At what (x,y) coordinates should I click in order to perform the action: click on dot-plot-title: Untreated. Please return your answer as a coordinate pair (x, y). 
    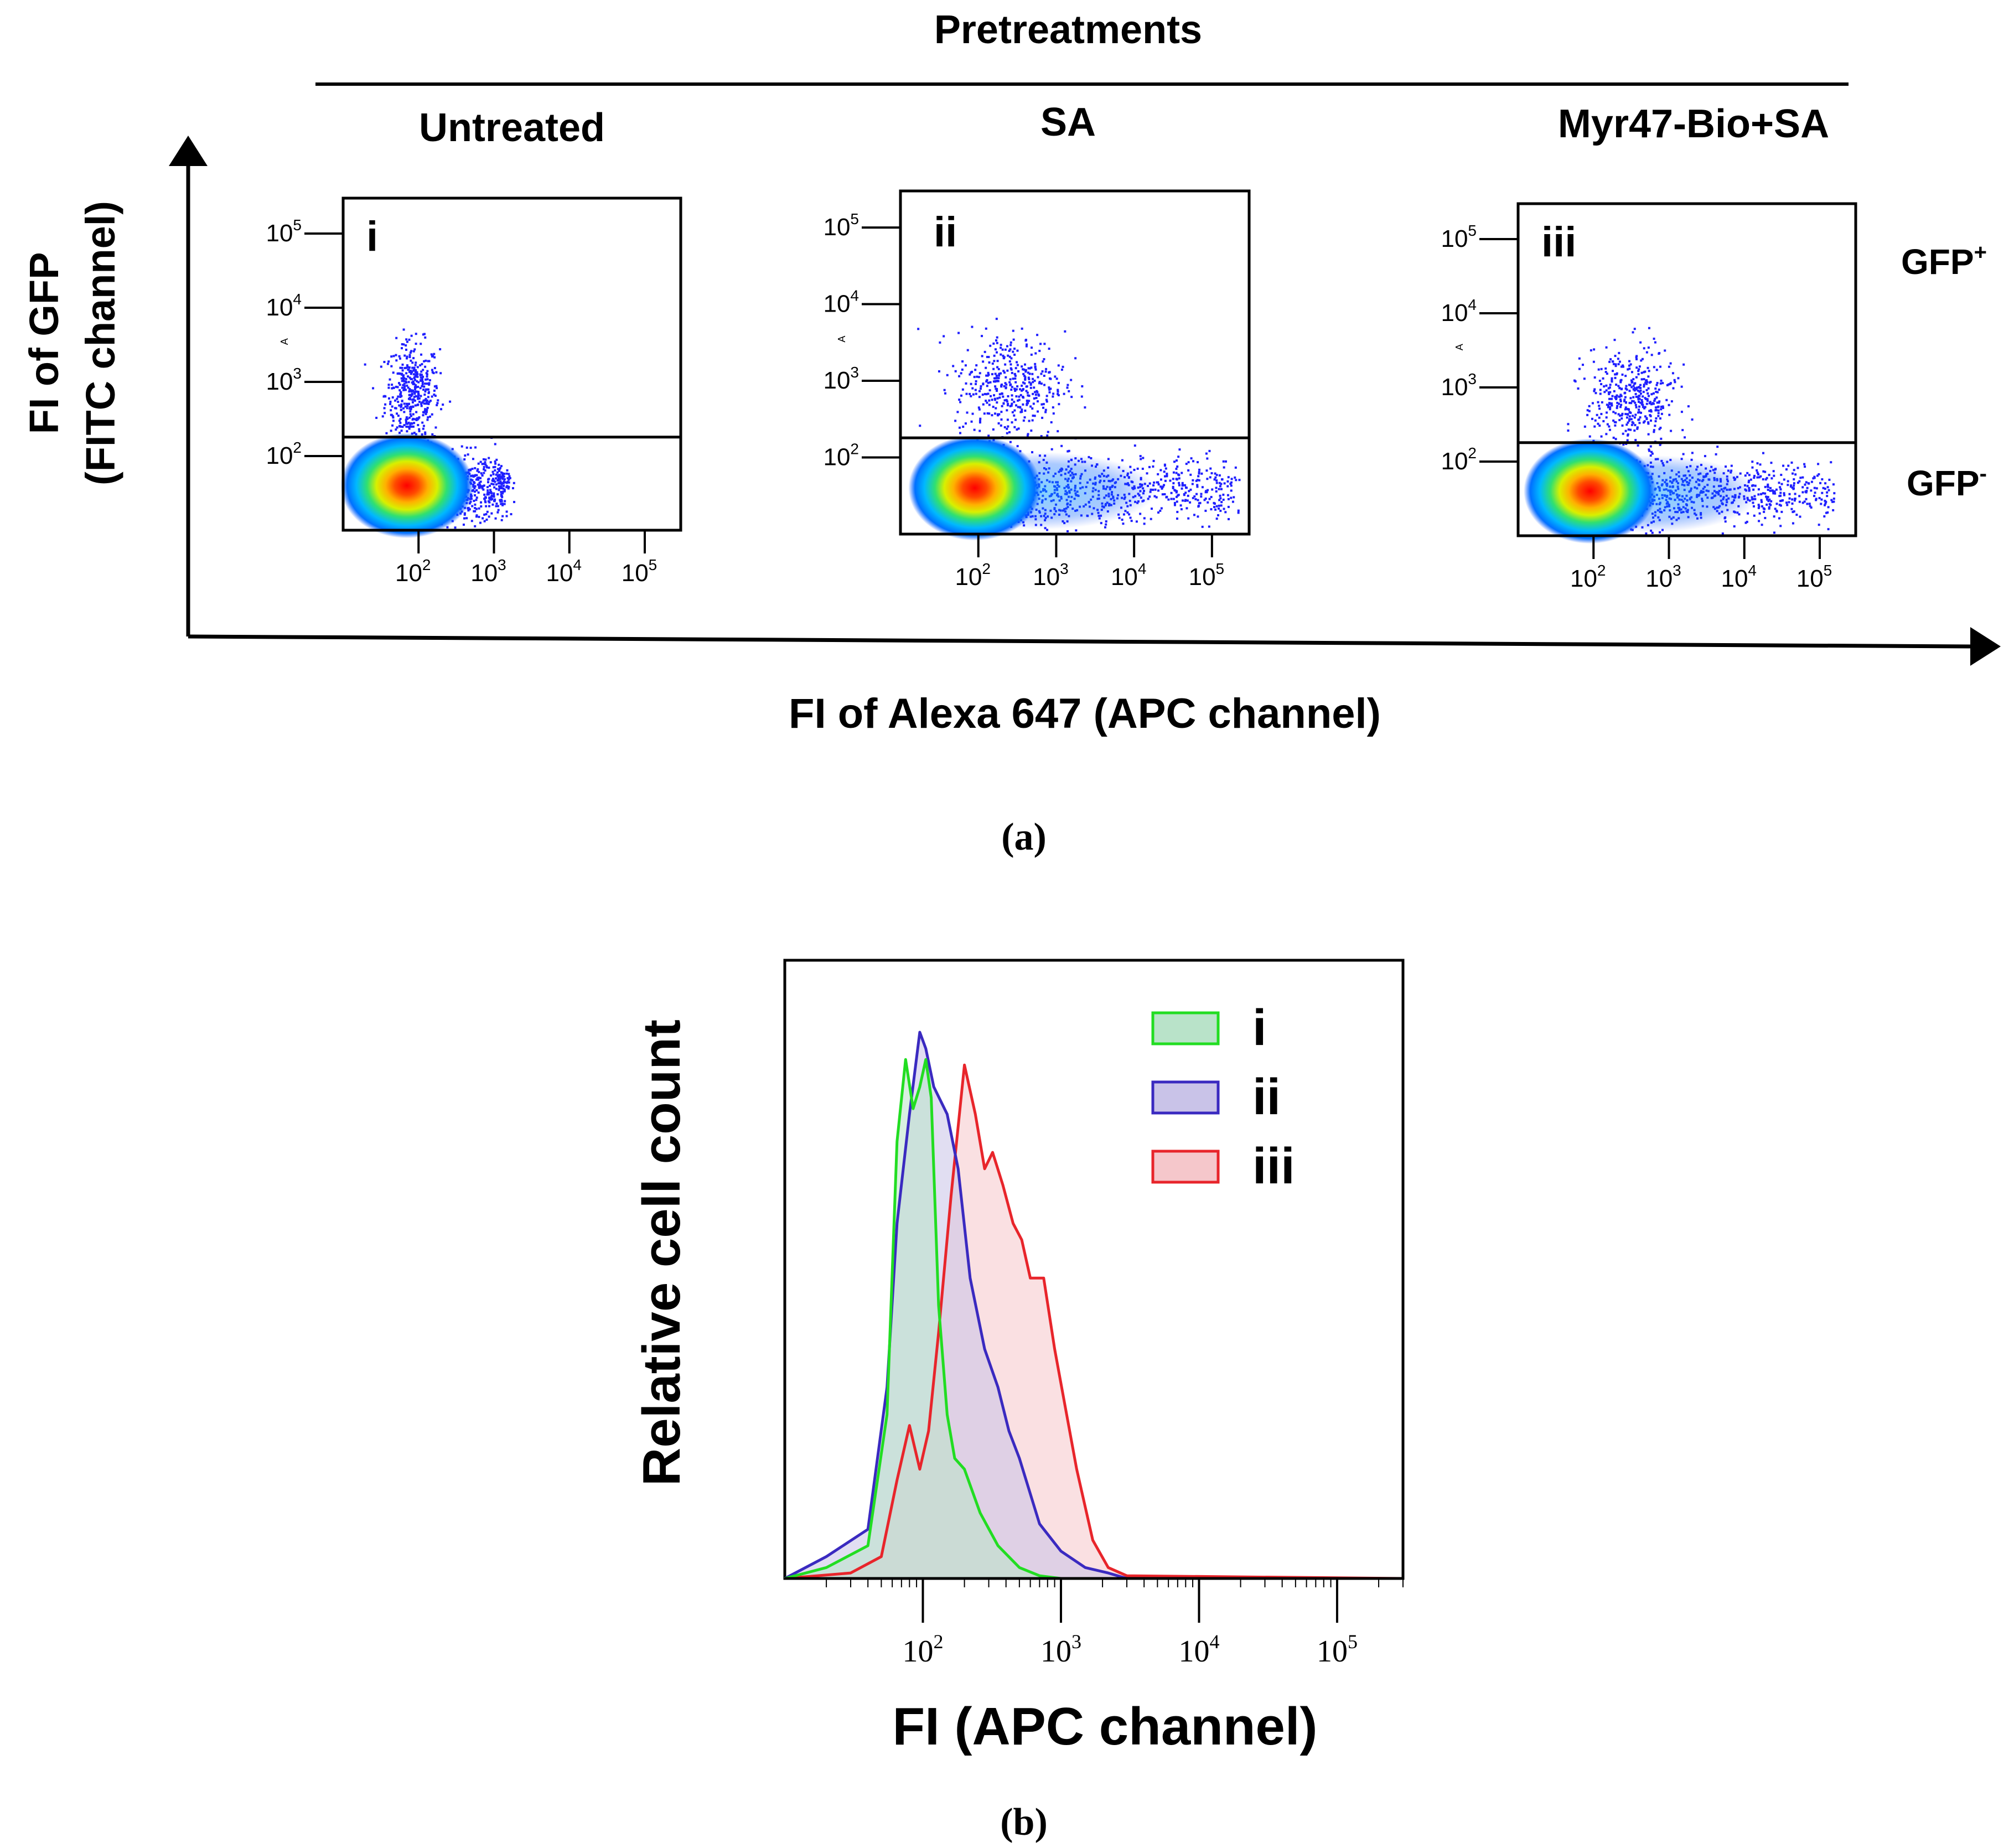
    Looking at the image, I should click on (512, 128).